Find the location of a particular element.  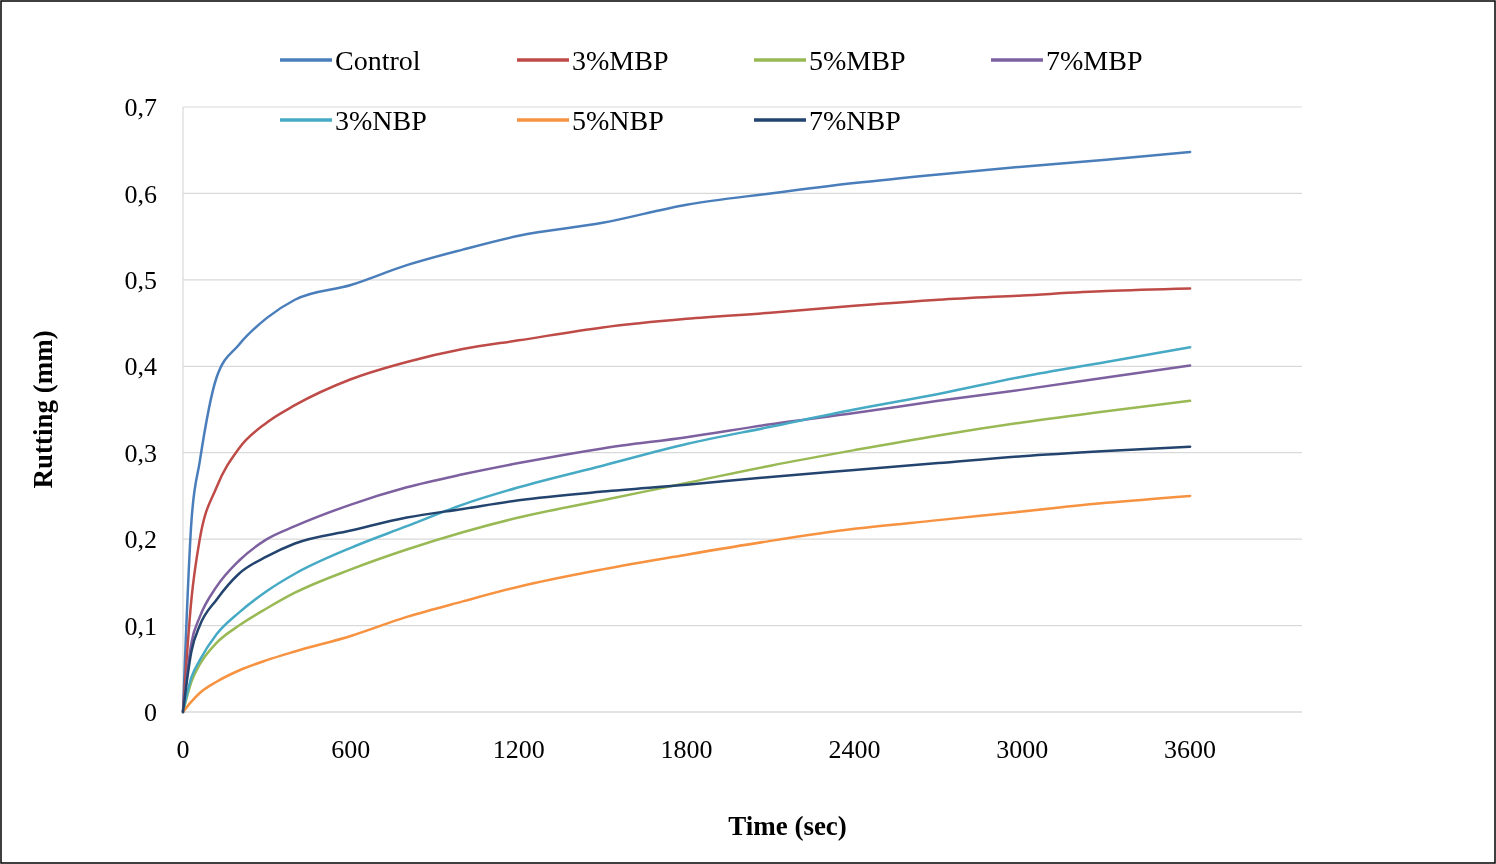

legend-label: 7%MBP is located at coordinates (1094, 60).